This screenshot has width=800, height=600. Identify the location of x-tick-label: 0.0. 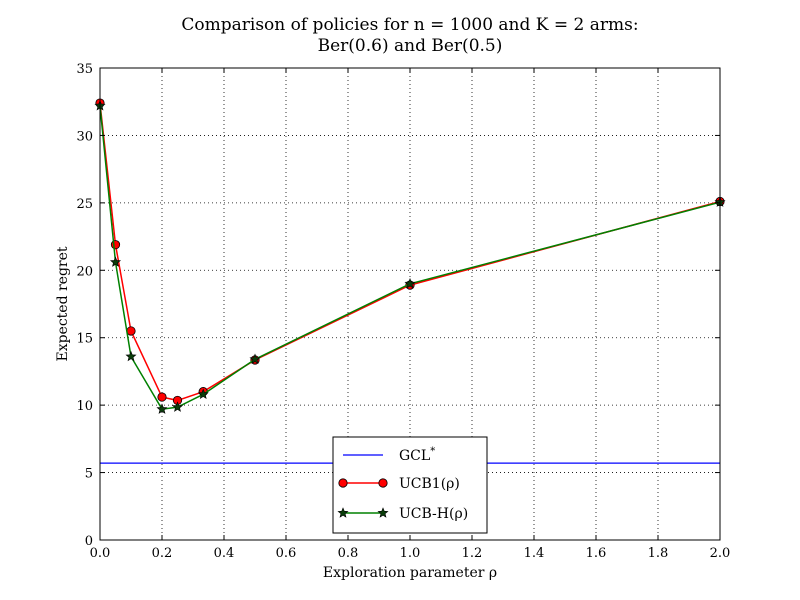
(100, 553).